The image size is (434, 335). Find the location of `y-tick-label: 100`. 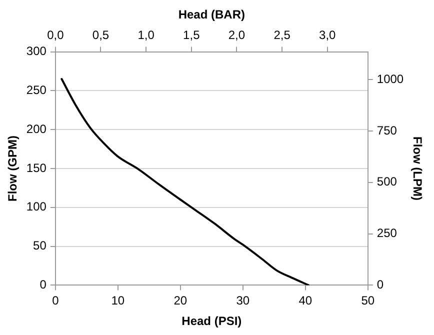

y-tick-label: 100 is located at coordinates (36, 207).